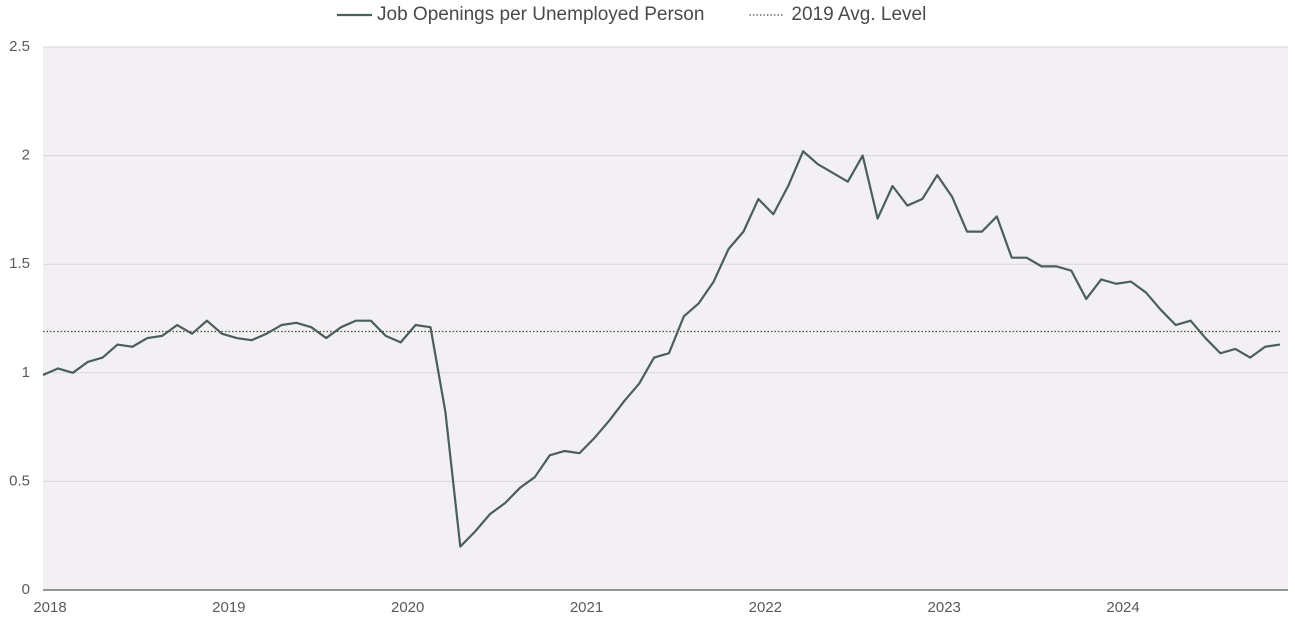 Image resolution: width=1295 pixels, height=623 pixels. What do you see at coordinates (1122, 607) in the screenshot?
I see `x-tick-label: 2024` at bounding box center [1122, 607].